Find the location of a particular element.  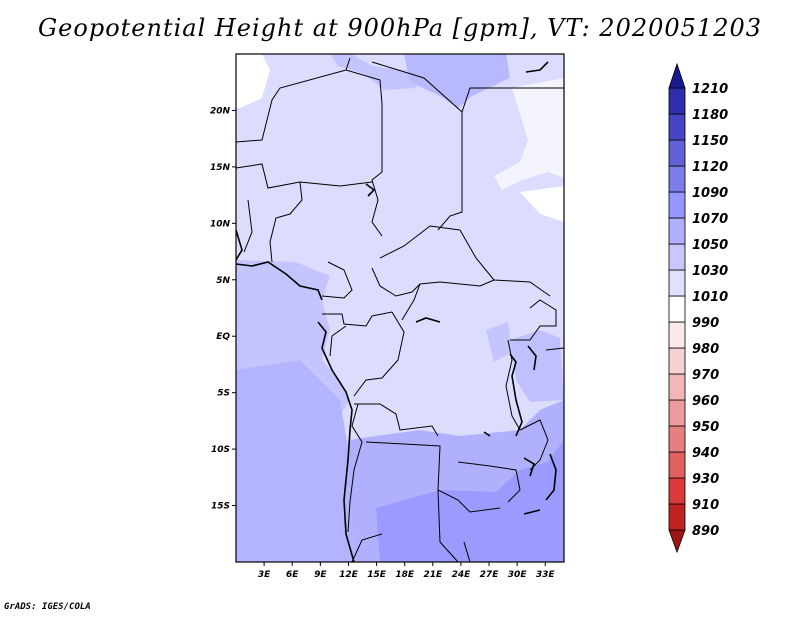

x-tick-label: 33E is located at coordinates (546, 575).